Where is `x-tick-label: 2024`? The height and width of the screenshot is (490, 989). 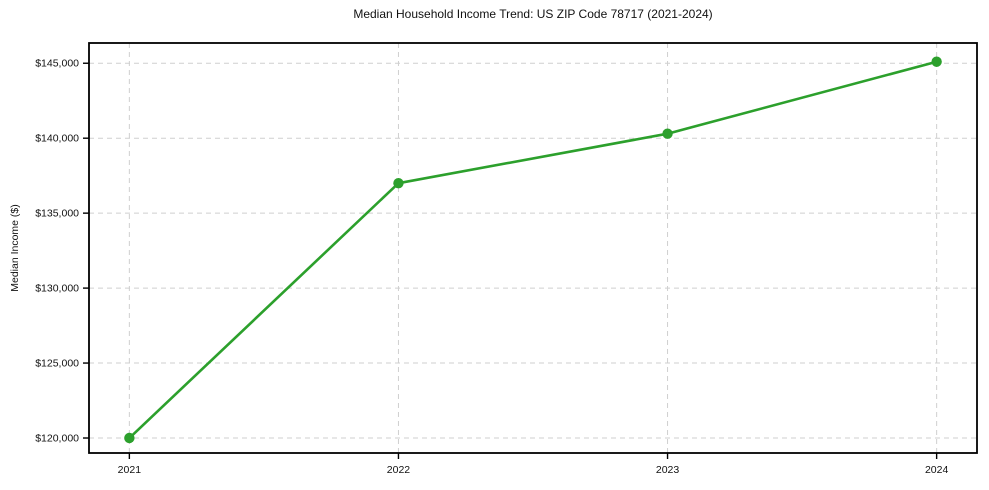 x-tick-label: 2024 is located at coordinates (937, 470).